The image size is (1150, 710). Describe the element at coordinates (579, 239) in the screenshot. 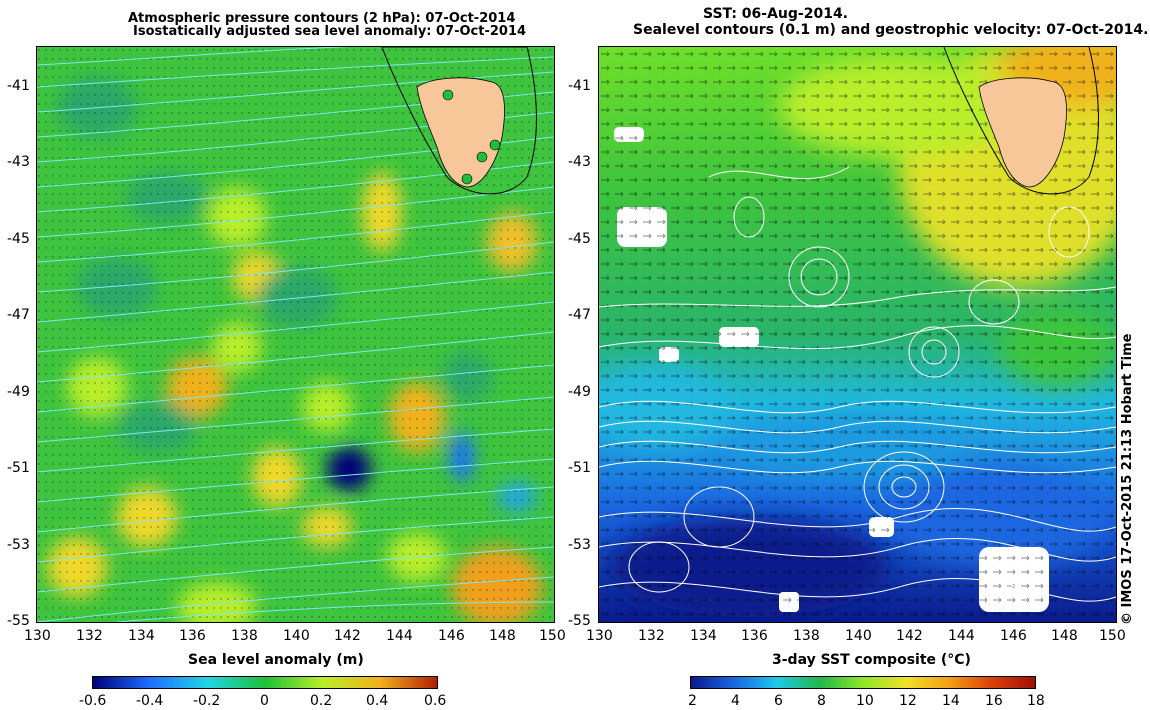

I see `right-y-tick: -45` at that location.